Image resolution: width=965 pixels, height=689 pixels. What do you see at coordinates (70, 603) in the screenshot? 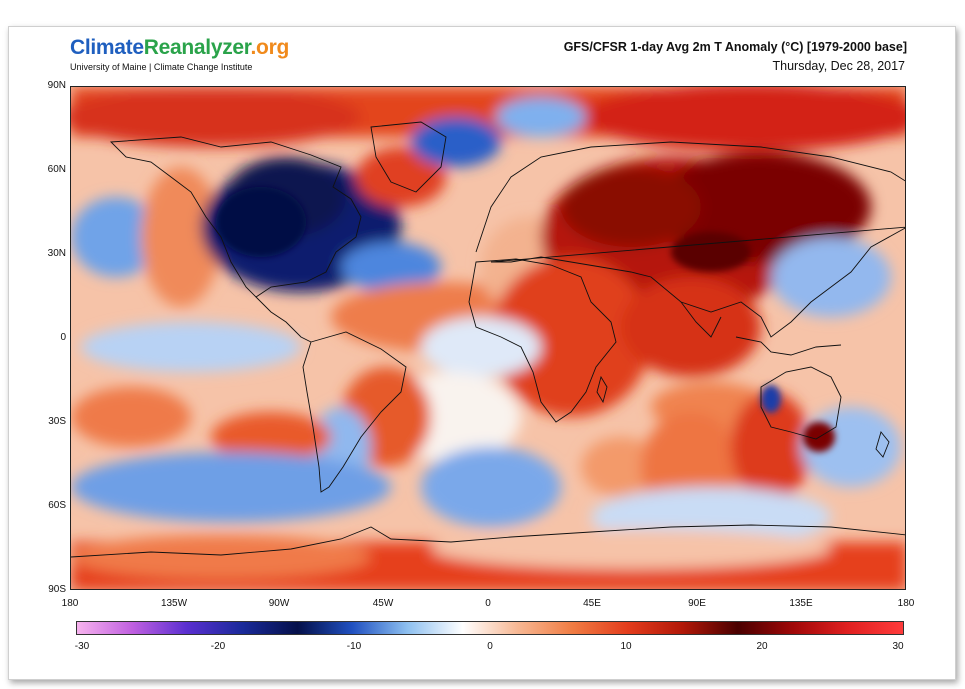
I see `lon-label-180w: 180` at bounding box center [70, 603].